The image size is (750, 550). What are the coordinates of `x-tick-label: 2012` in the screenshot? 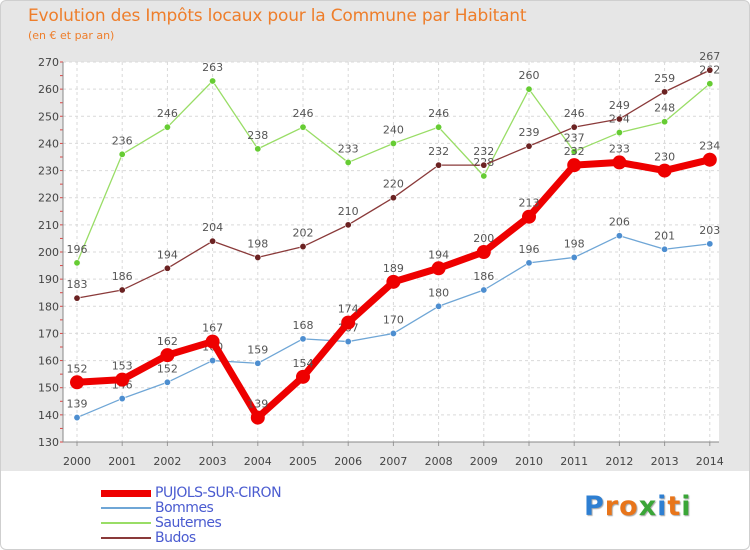 It's located at (619, 461).